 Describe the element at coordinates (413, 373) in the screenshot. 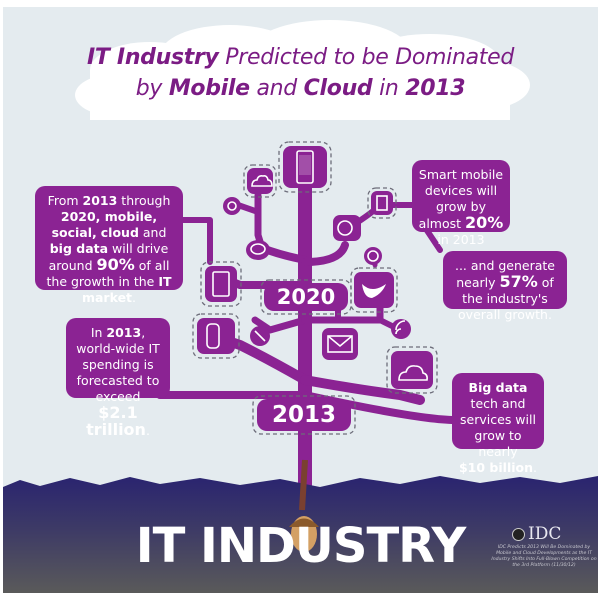

I see `cloud-storage-icon` at that location.